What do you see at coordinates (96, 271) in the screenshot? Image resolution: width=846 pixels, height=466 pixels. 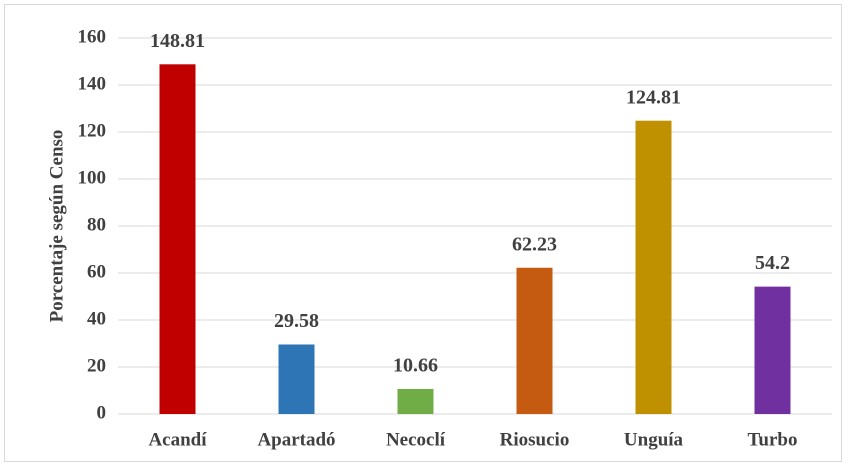 I see `y-tick-label: 60` at bounding box center [96, 271].